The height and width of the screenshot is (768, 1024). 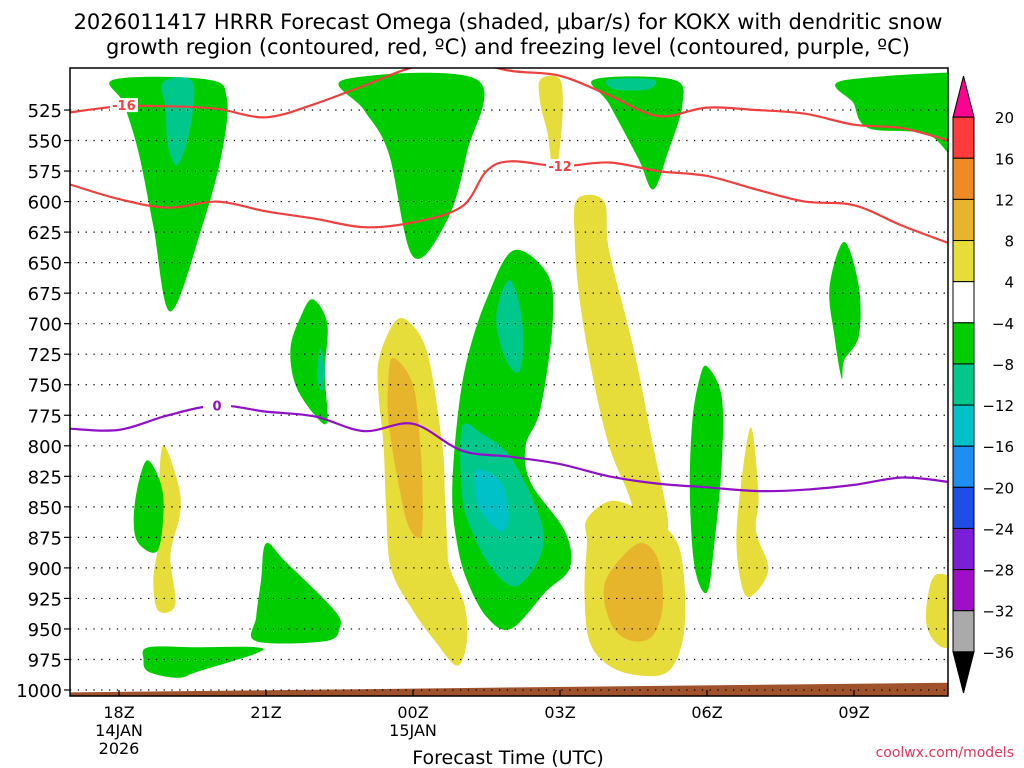 I want to click on y-tick-label-800: 800, so click(x=45, y=447).